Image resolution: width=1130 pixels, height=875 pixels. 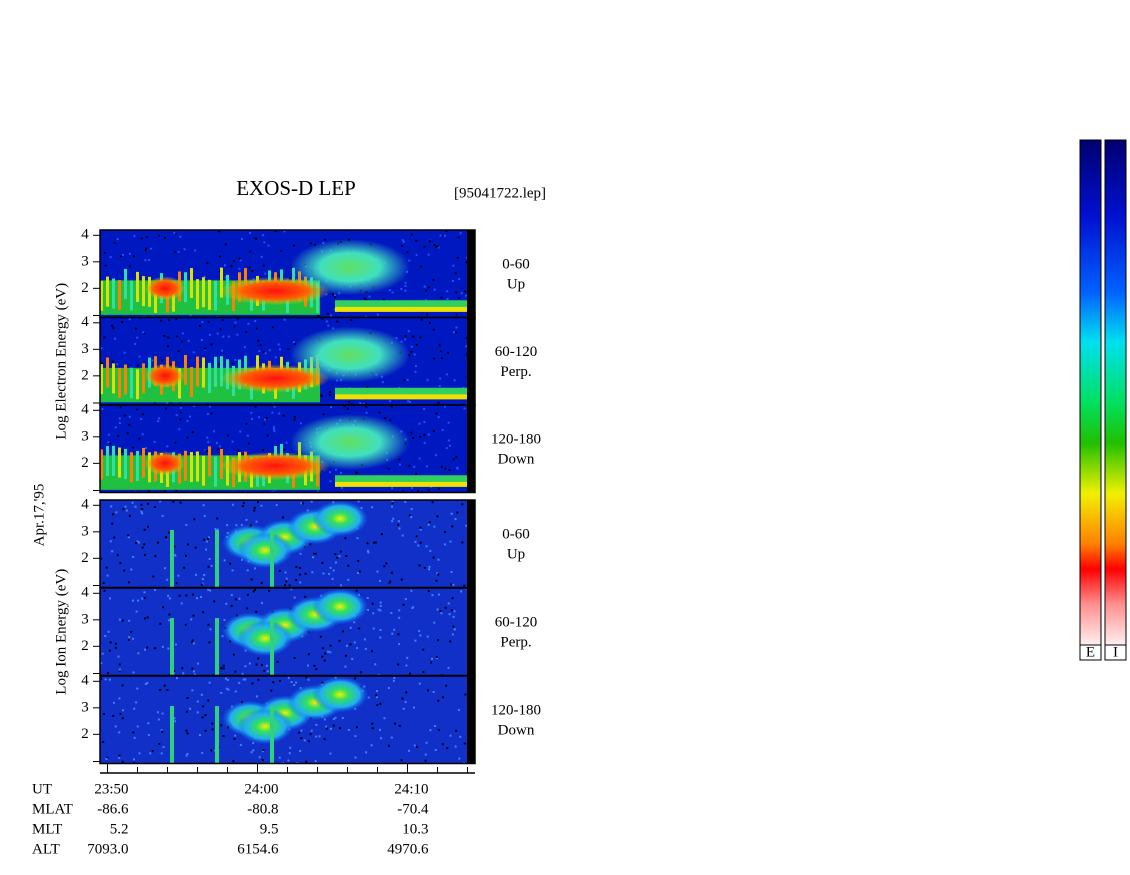 I want to click on angle-label: 0-60, so click(x=516, y=534).